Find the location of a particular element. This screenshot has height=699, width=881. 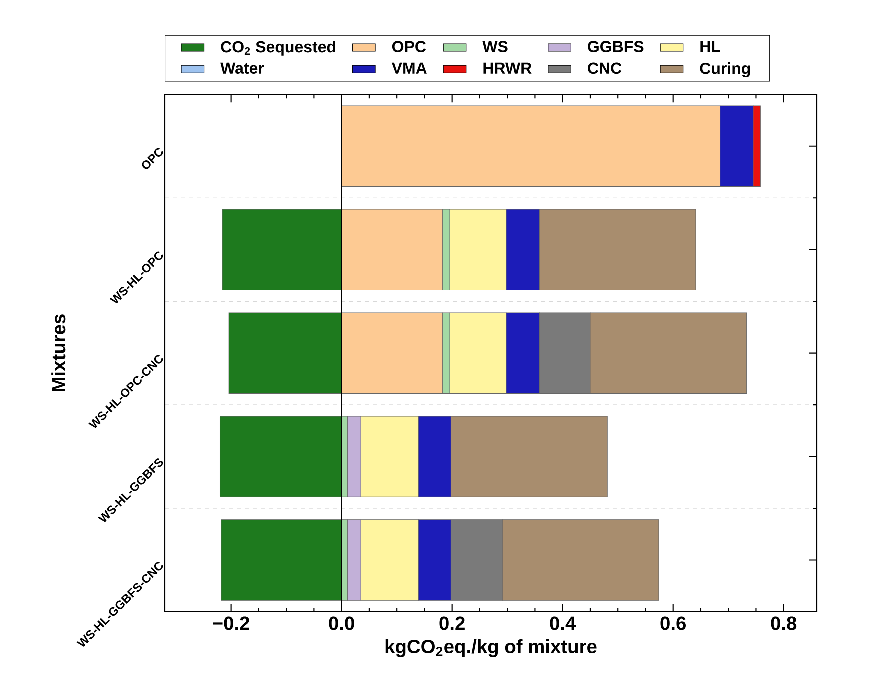

y-axis-title: Mixtures is located at coordinates (59, 353).